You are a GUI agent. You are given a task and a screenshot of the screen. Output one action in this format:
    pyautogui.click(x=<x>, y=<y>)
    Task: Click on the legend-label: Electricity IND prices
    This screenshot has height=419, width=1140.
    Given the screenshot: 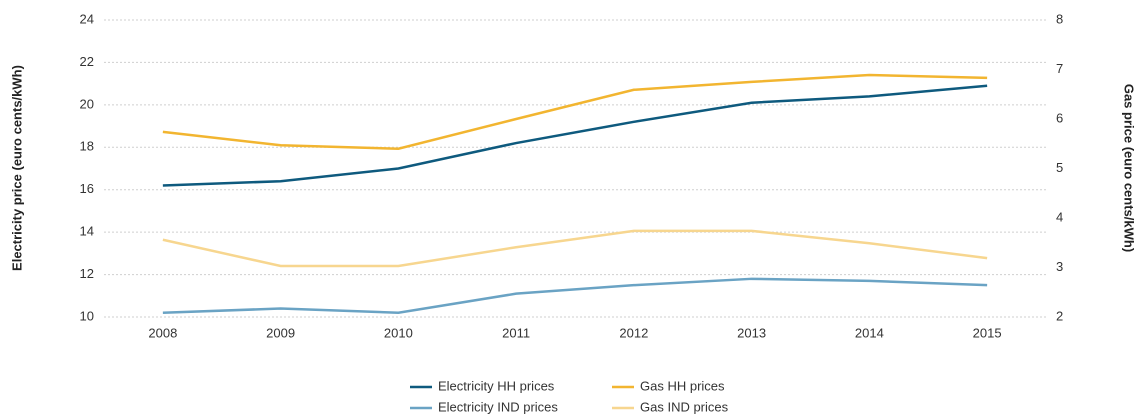 What is the action you would take?
    pyautogui.click(x=498, y=406)
    